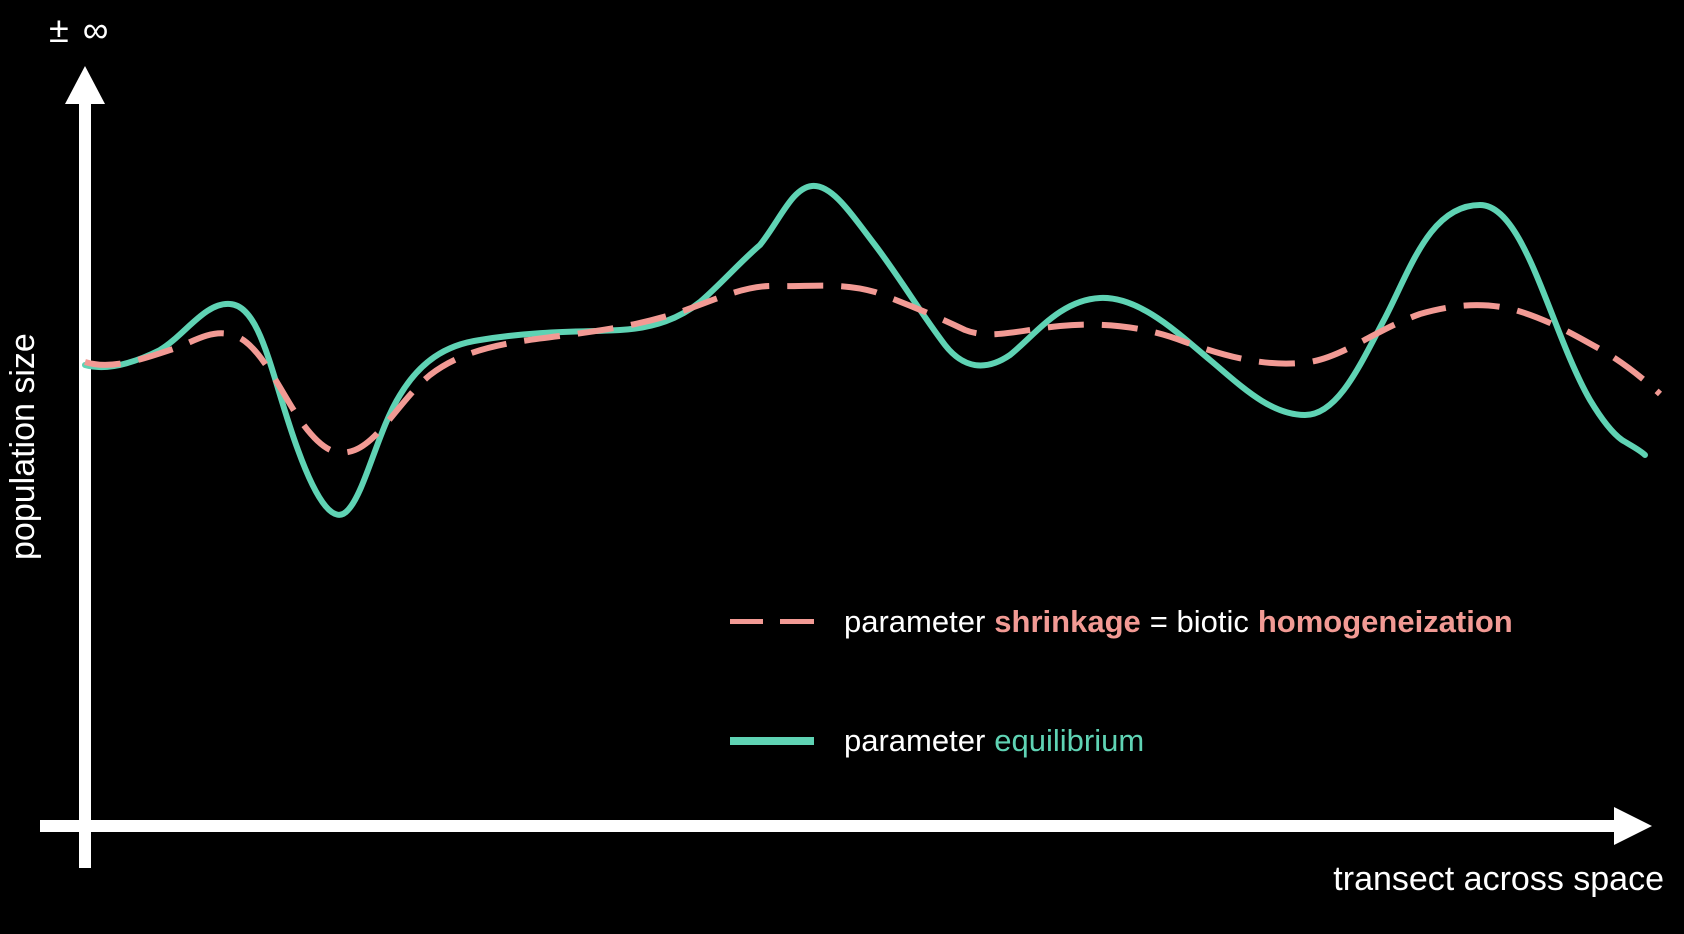 This screenshot has height=934, width=1684. I want to click on x-axis, so click(846, 826).